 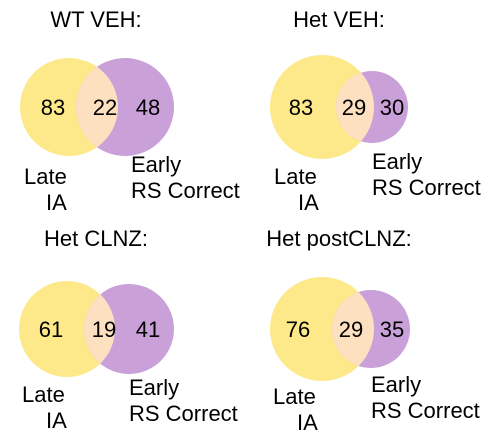 I want to click on set-b-only-count: 48, so click(x=148, y=107).